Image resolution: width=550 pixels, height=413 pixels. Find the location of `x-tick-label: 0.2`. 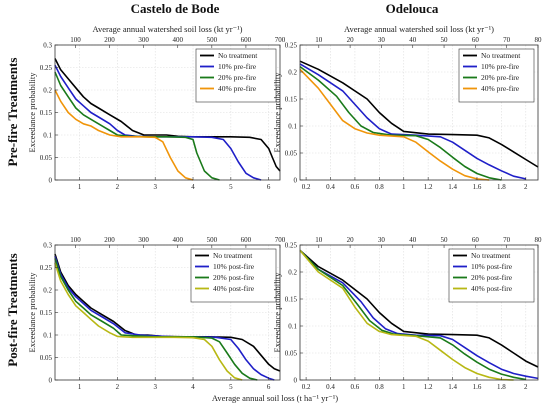

x-tick-label: 0.2 is located at coordinates (306, 187).